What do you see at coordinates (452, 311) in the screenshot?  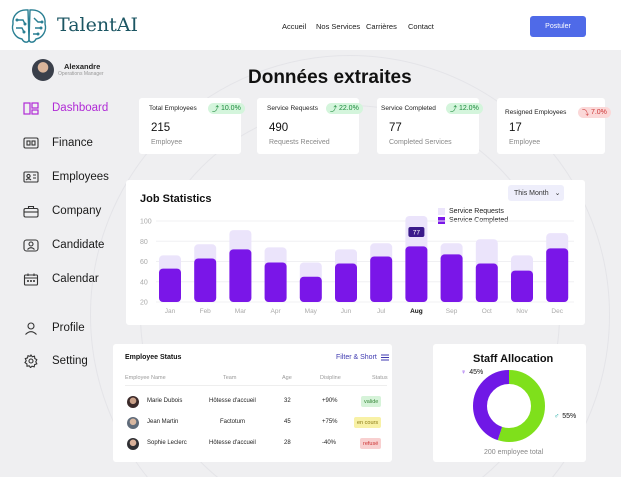 I see `x-tick-label: Sep` at bounding box center [452, 311].